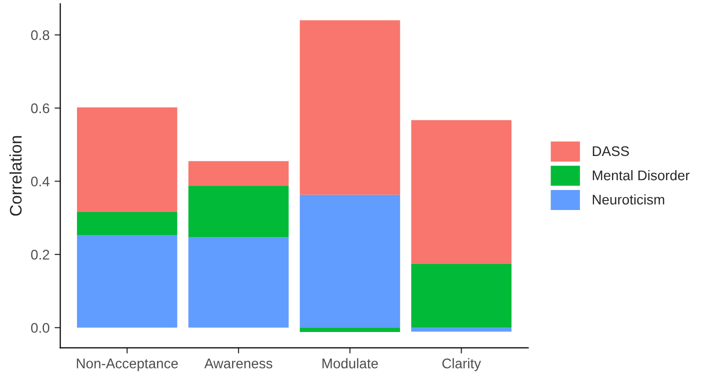  I want to click on y-tick-label: 0.6, so click(40, 108).